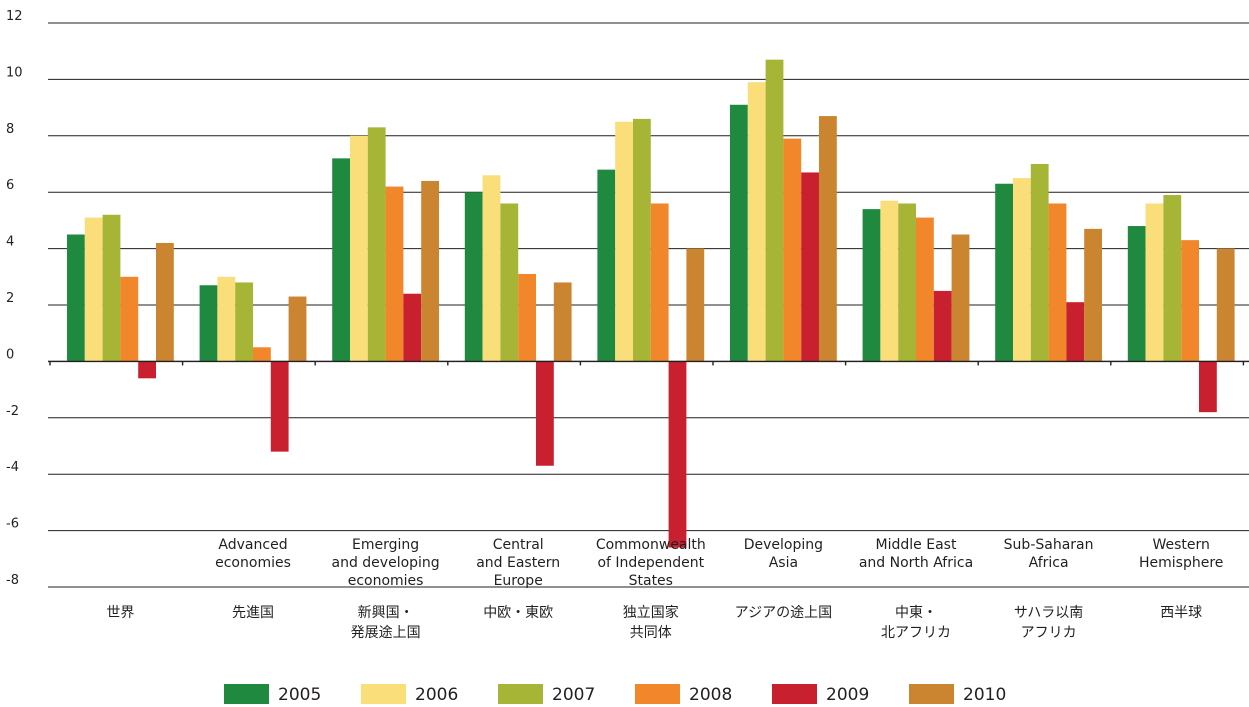 The height and width of the screenshot is (707, 1249). Describe the element at coordinates (10, 129) in the screenshot. I see `y-tick-label: 8` at that location.